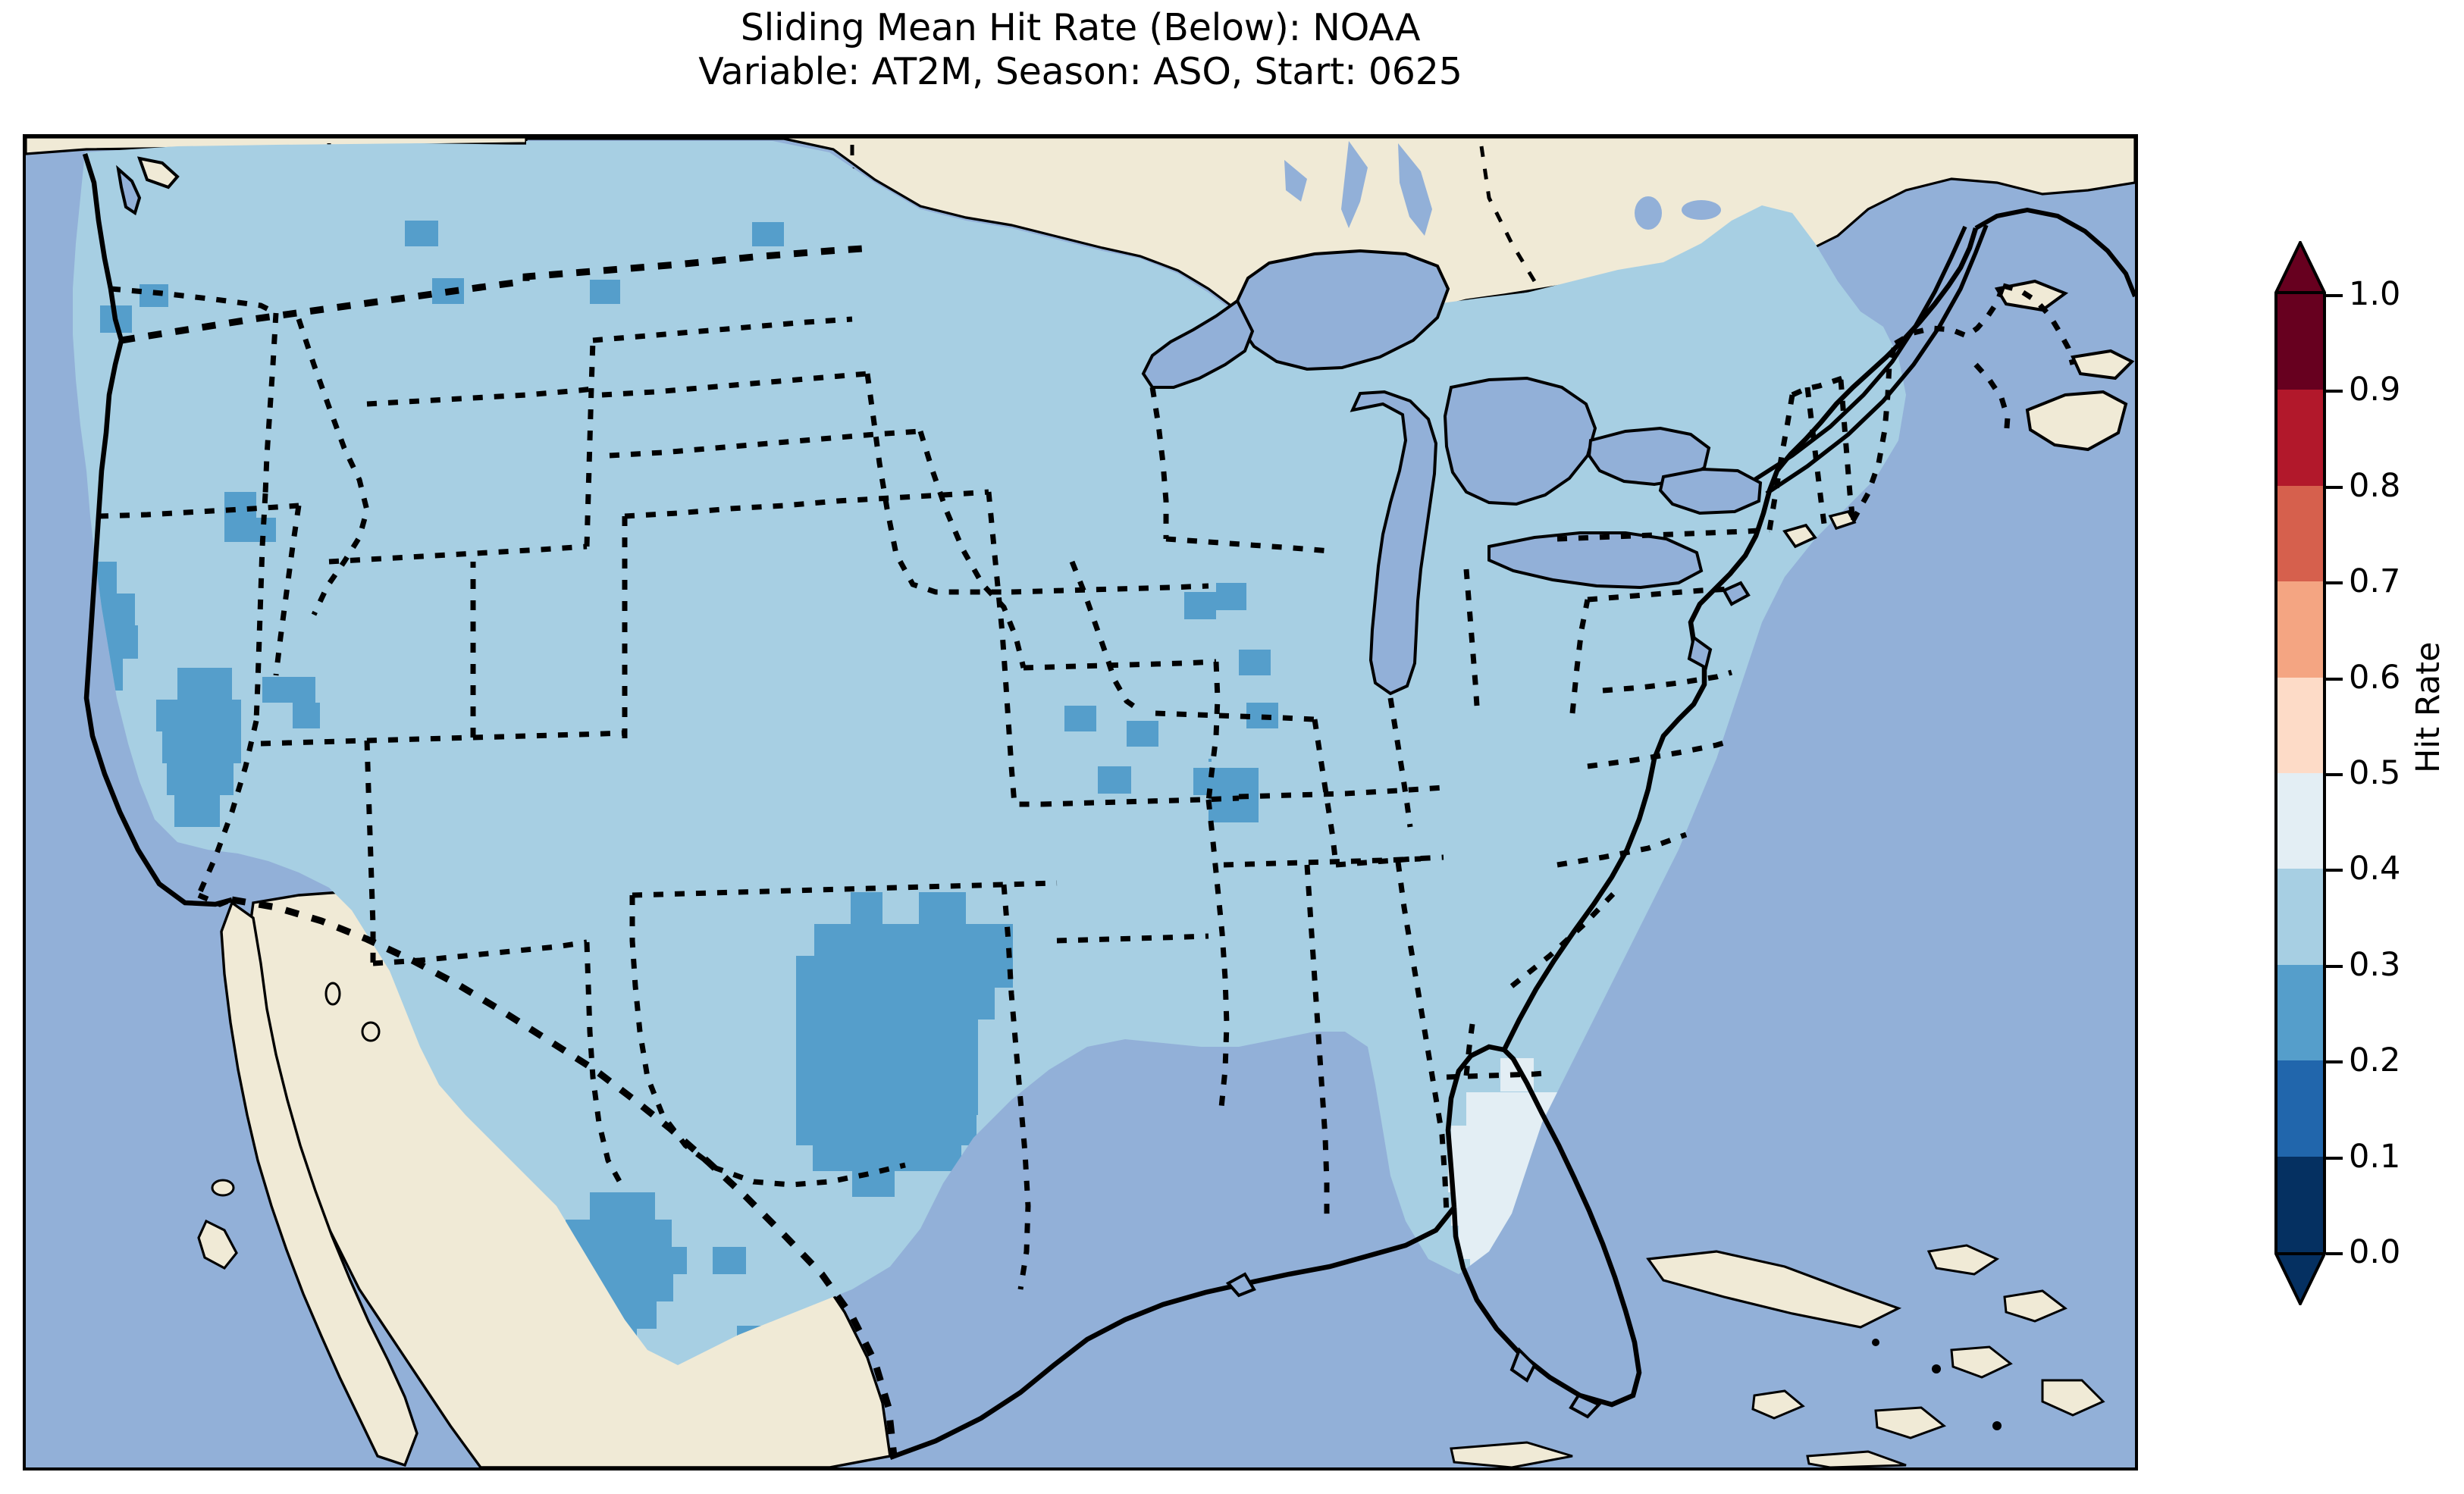 The width and height of the screenshot is (2464, 1494). Describe the element at coordinates (1842, 520) in the screenshot. I see `cape-cod-island` at that location.